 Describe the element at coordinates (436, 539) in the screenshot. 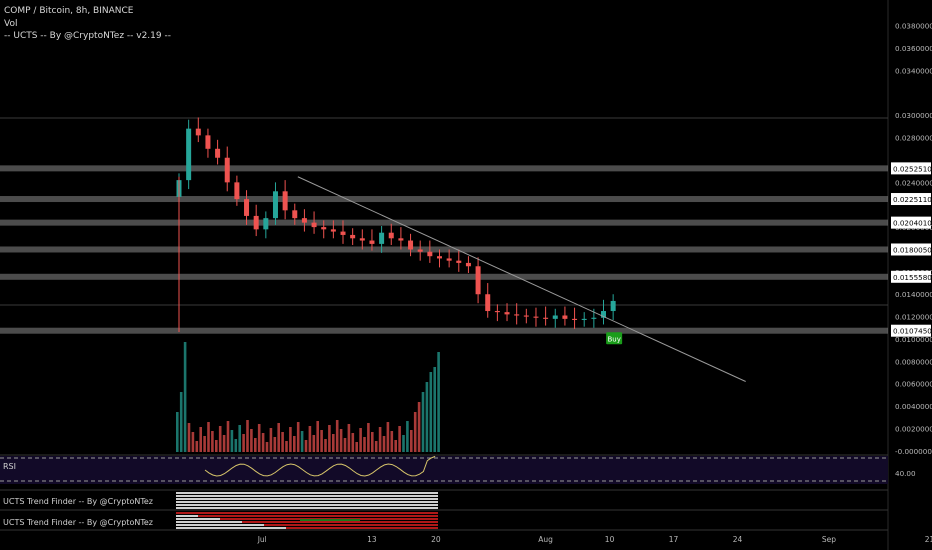

I see `x-tick-label: 20` at that location.